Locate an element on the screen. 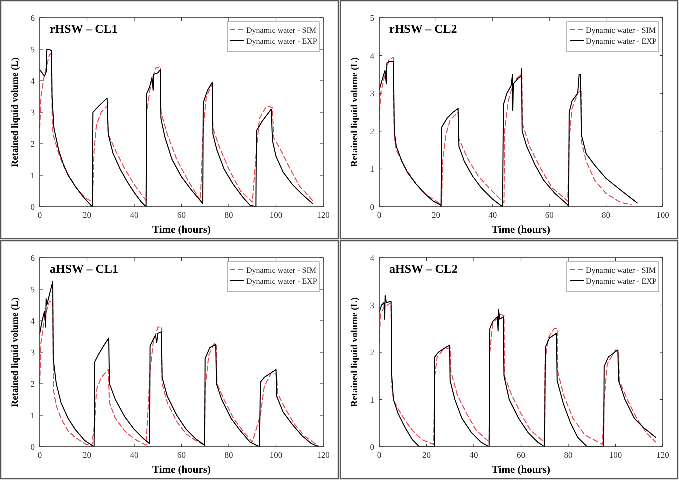  chart-title: aHSW – CL2 is located at coordinates (424, 269).